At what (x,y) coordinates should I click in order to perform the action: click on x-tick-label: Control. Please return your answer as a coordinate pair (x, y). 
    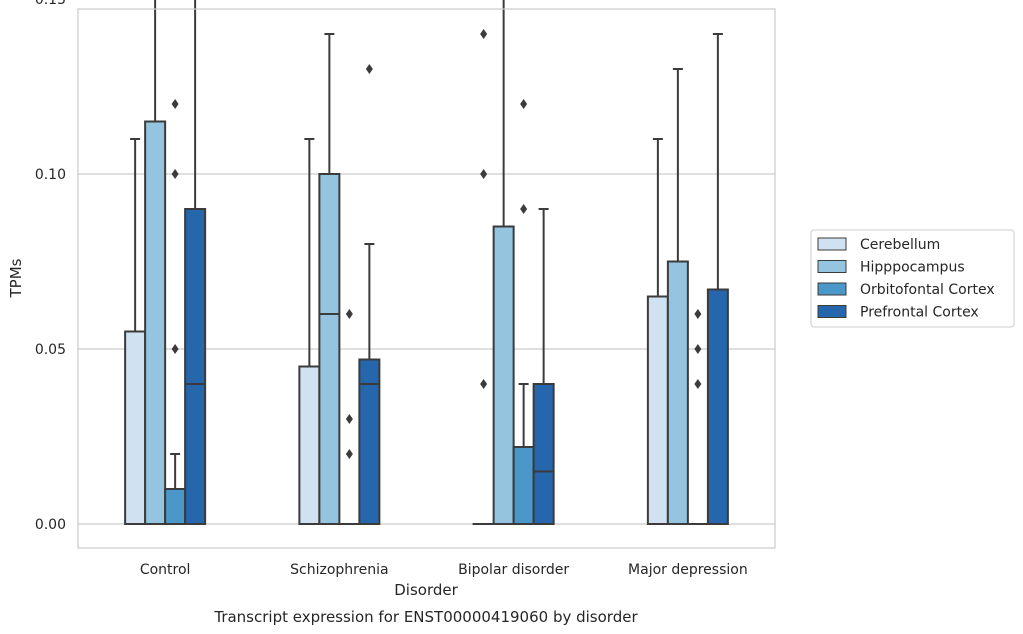
    Looking at the image, I should click on (165, 570).